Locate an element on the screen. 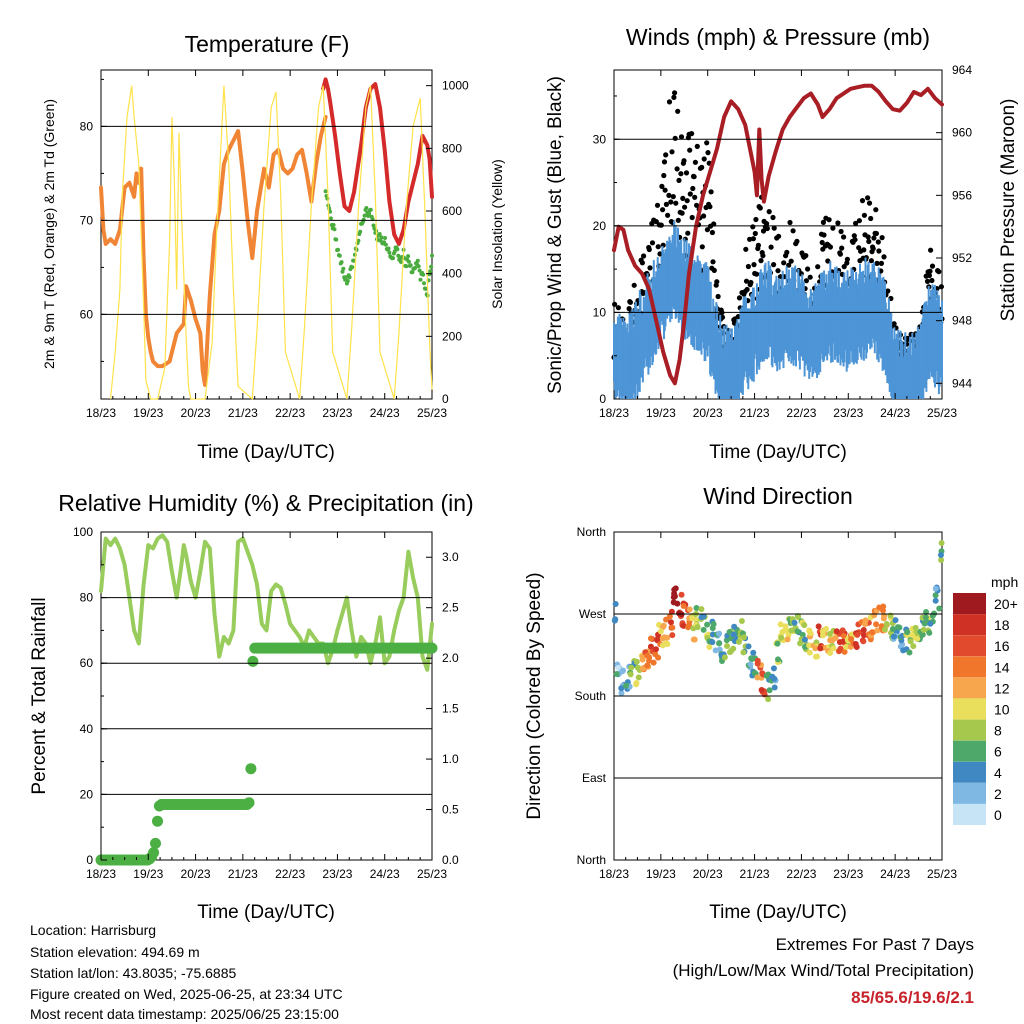 The image size is (1024, 1024). winds_pressure-x-tick-label: 24/23 is located at coordinates (895, 413).